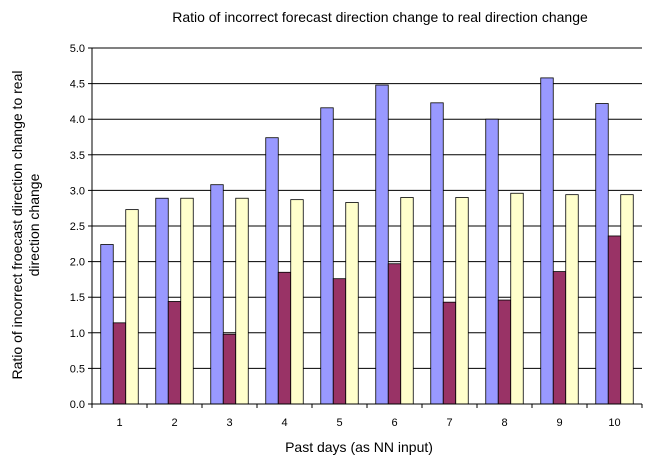 This screenshot has width=668, height=461. I want to click on x-tick-label: 3, so click(229, 423).